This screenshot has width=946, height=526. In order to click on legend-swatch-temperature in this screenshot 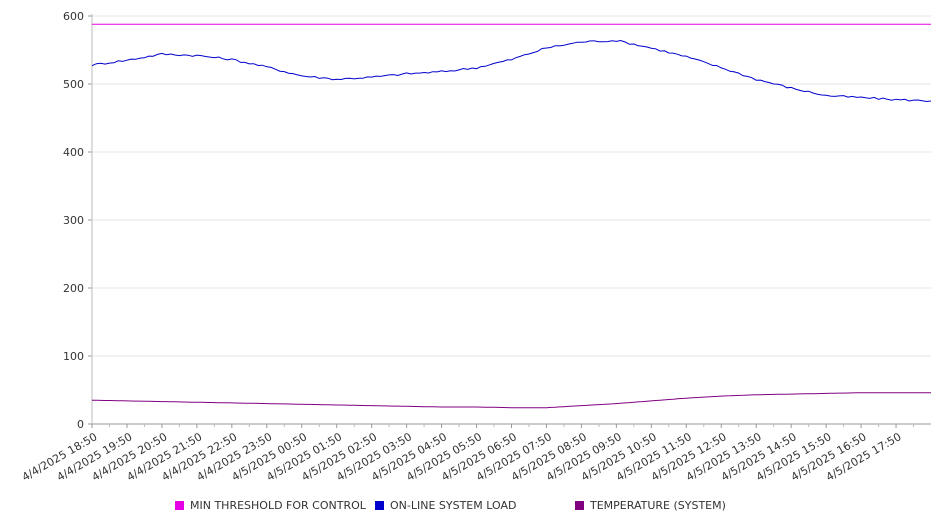, I will do `click(579, 505)`.